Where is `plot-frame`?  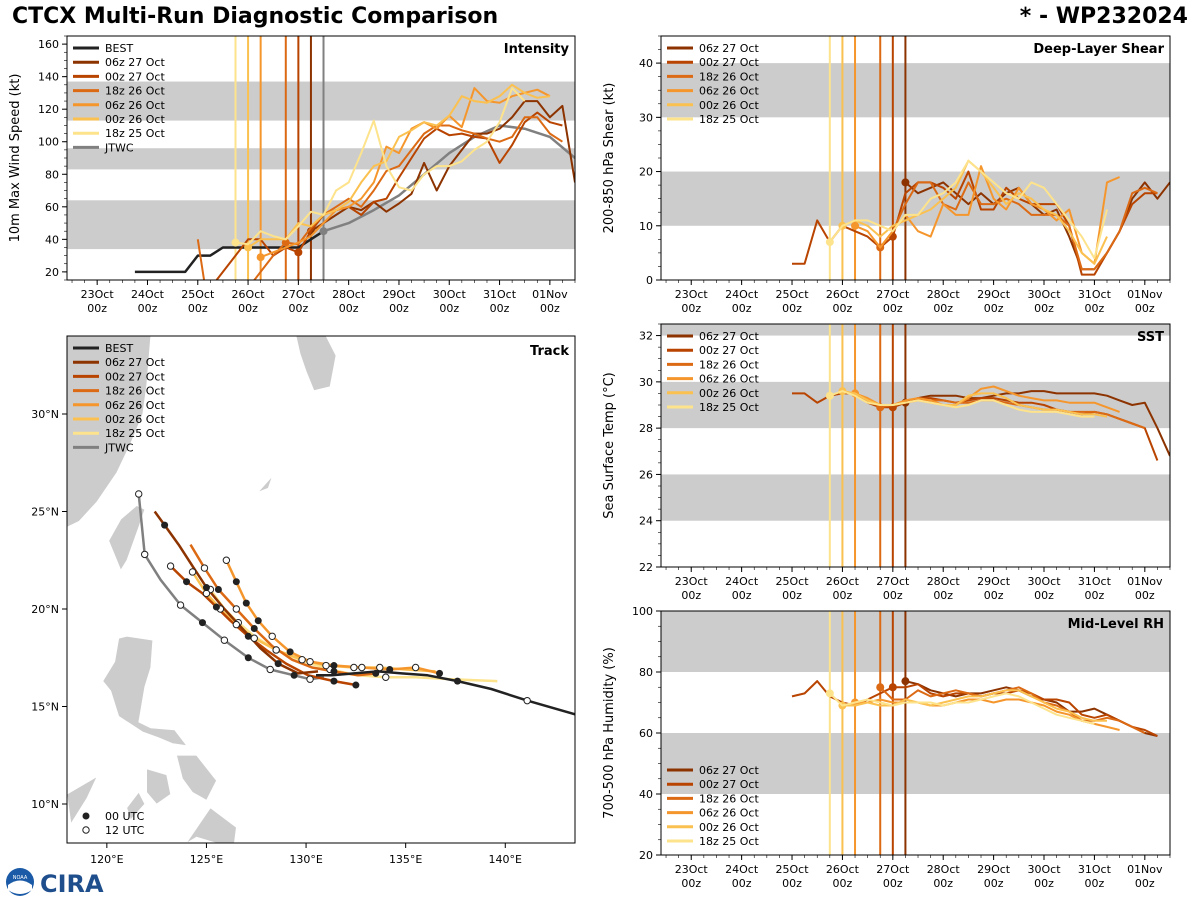 plot-frame is located at coordinates (915, 445).